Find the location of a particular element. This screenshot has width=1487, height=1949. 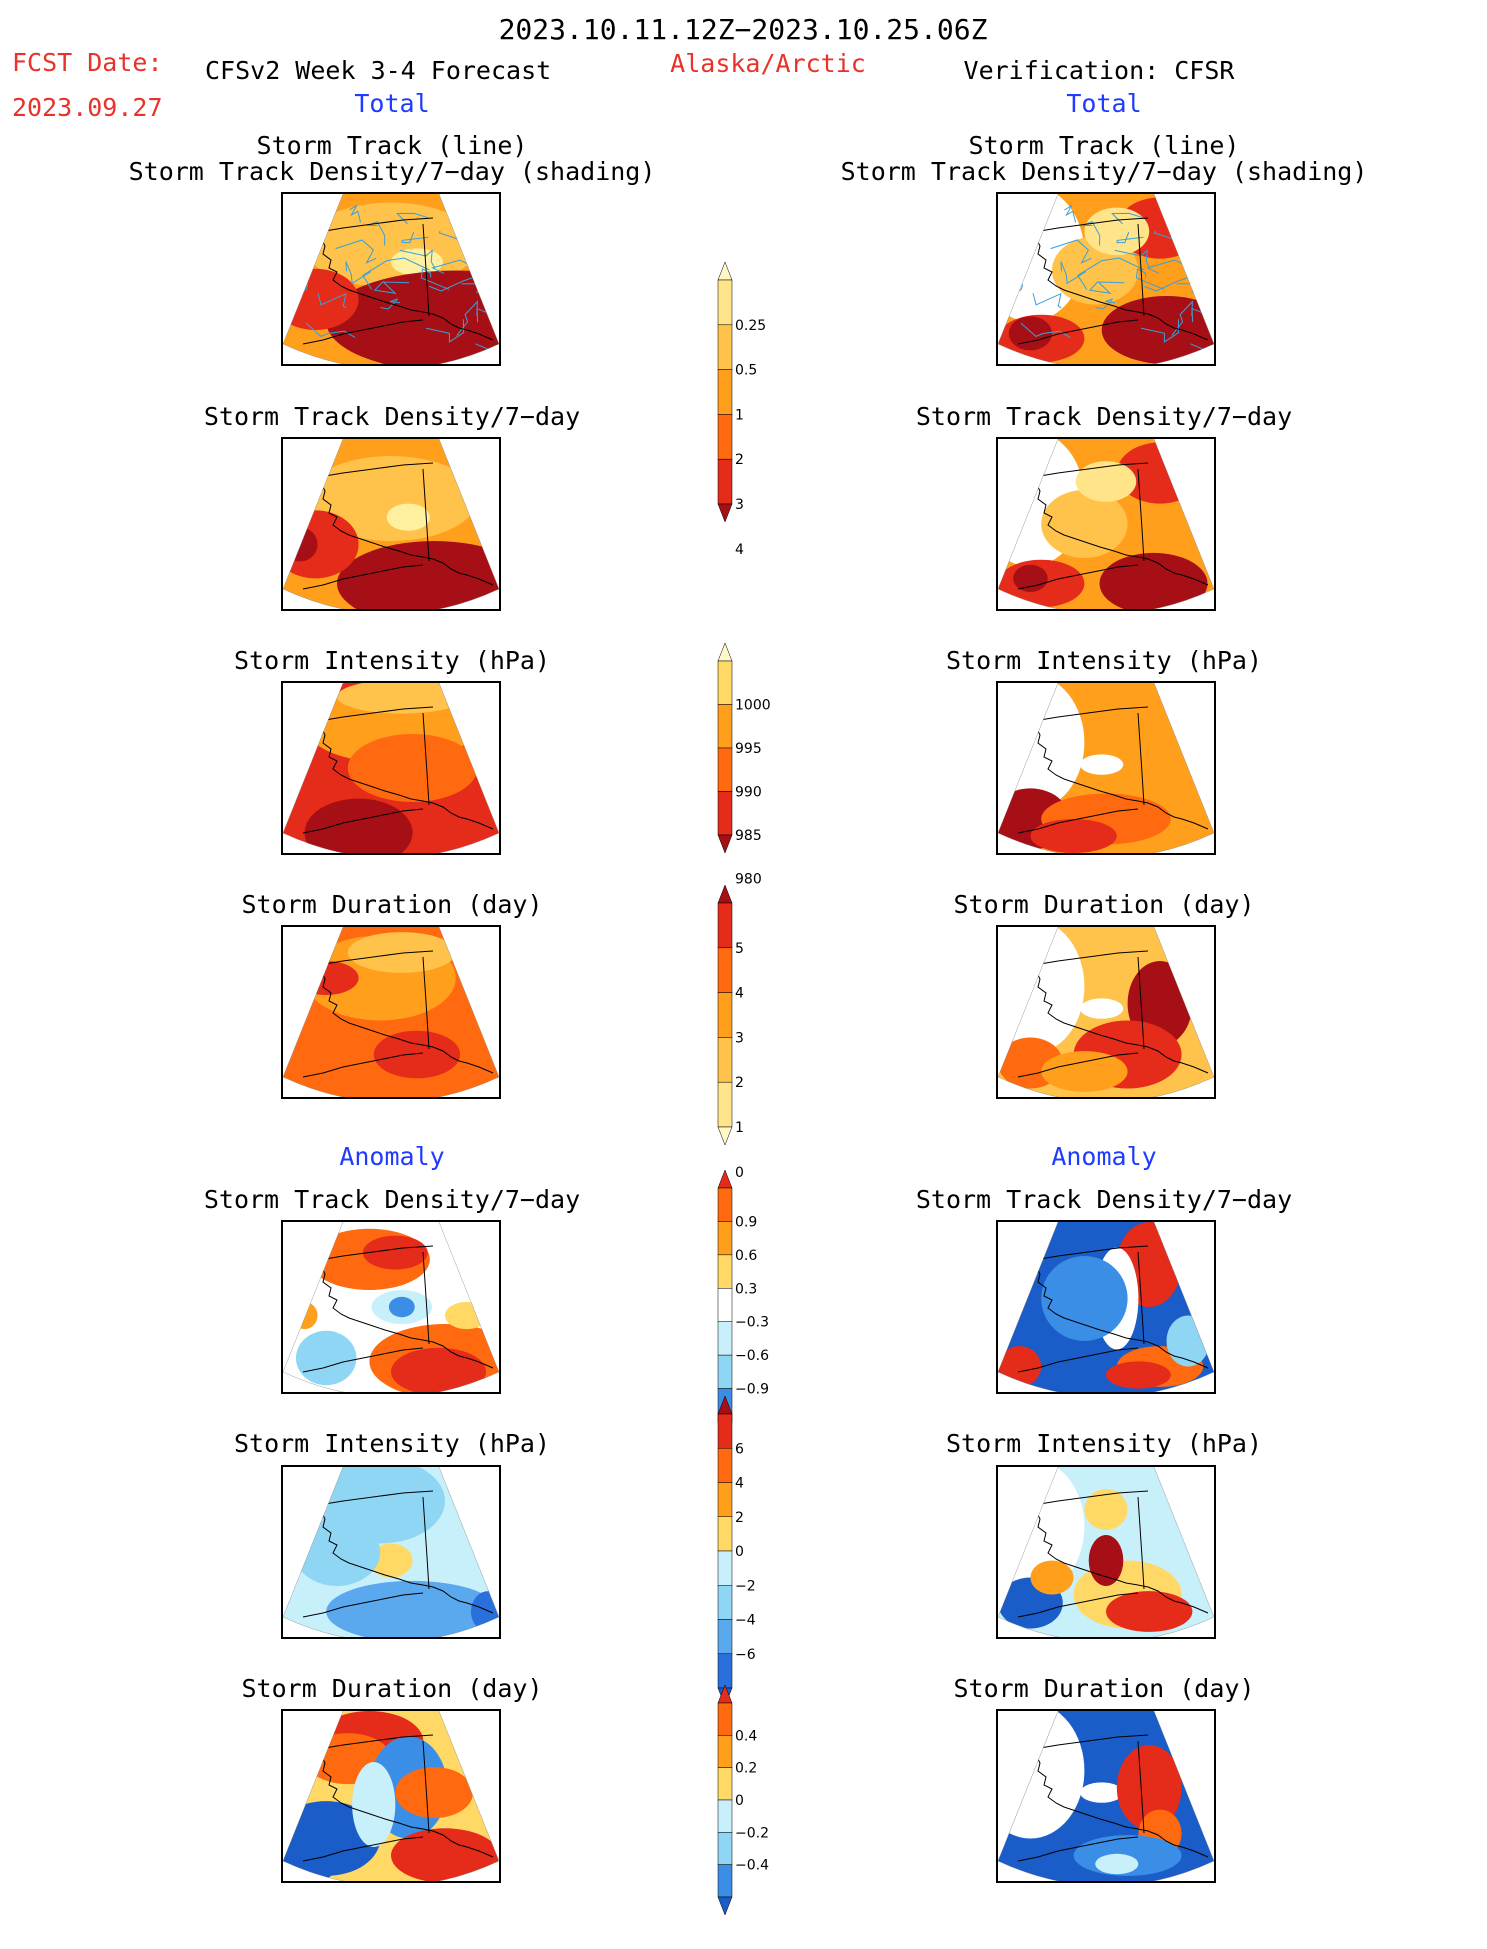

colorbar-tick-label: 0 is located at coordinates (739, 1173).